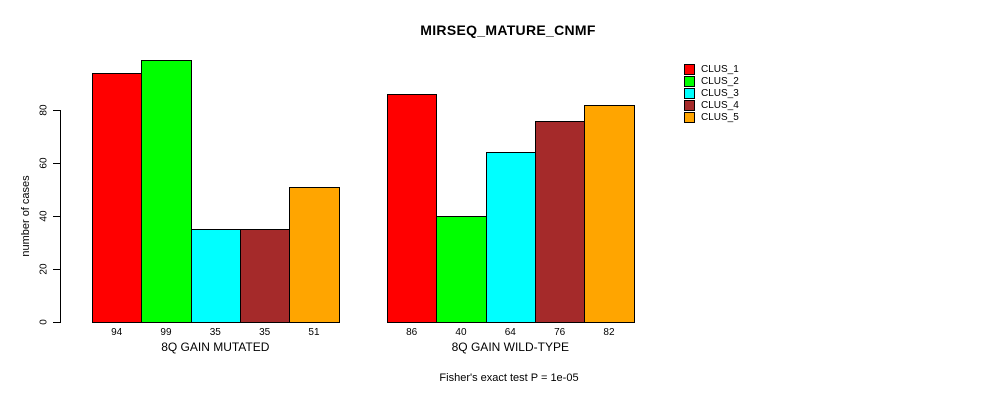  Describe the element at coordinates (44, 216) in the screenshot. I see `y-tick-label: 40` at that location.